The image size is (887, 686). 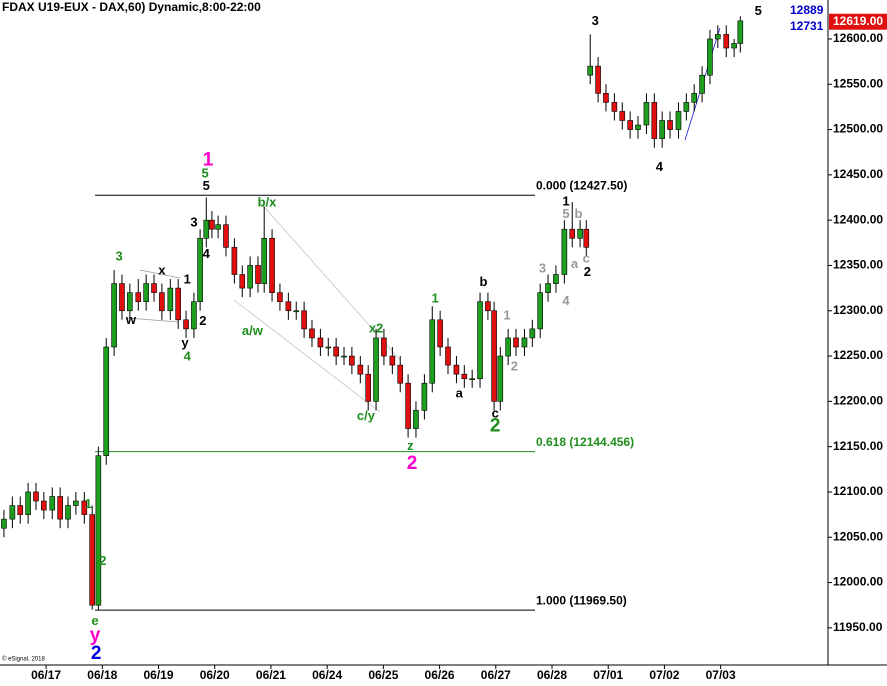 What do you see at coordinates (858, 491) in the screenshot?
I see `y-tick-label: 12100.00` at bounding box center [858, 491].